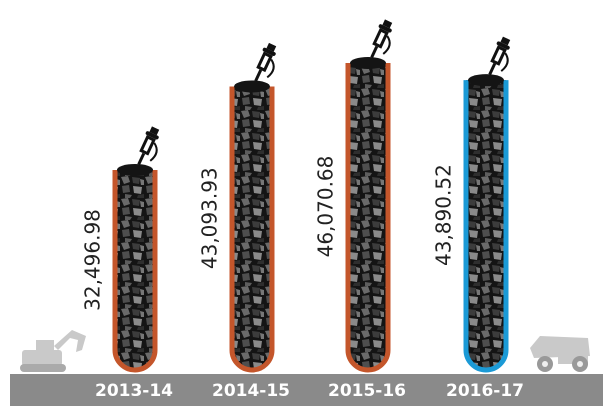  I want to click on category-label: 2016-17, so click(485, 391).